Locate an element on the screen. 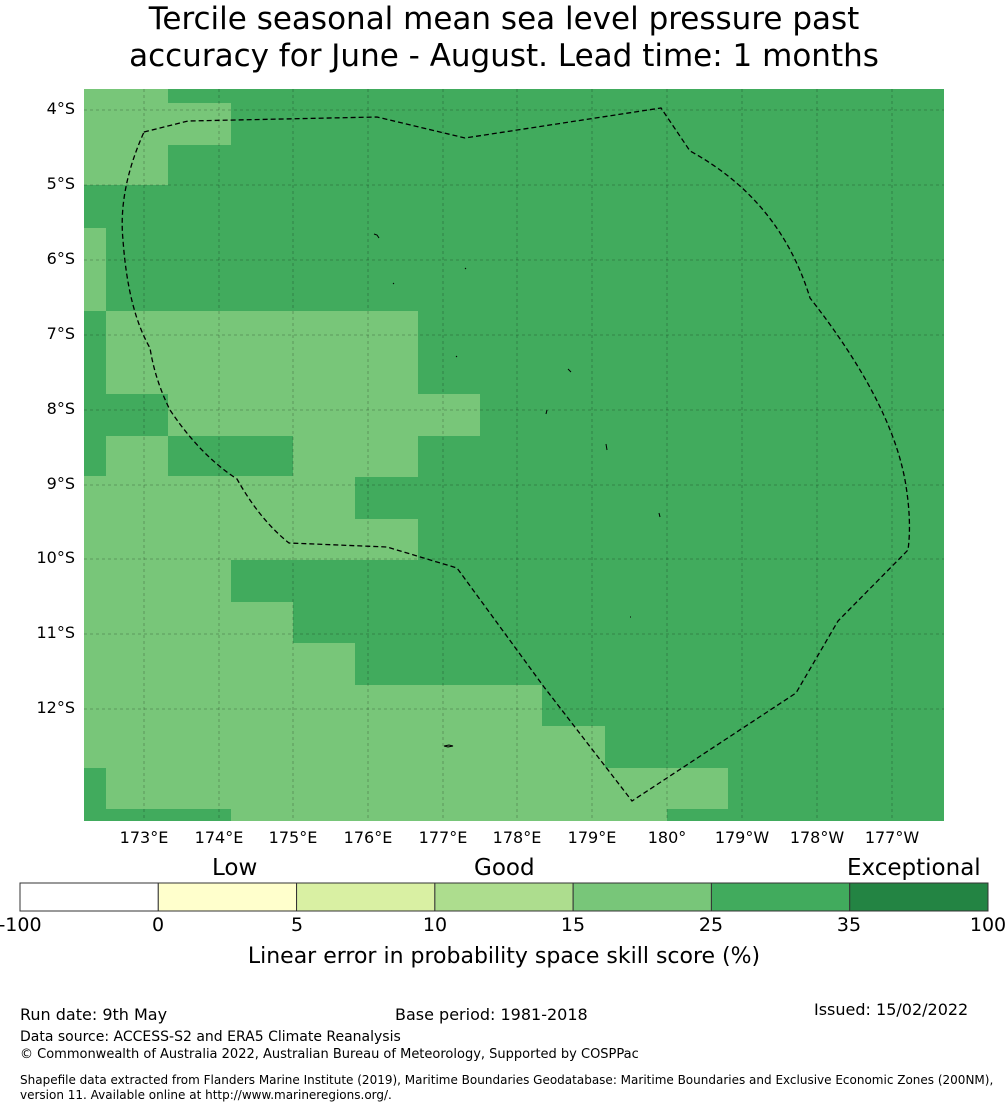  colorbar-tick: 15 is located at coordinates (573, 925).